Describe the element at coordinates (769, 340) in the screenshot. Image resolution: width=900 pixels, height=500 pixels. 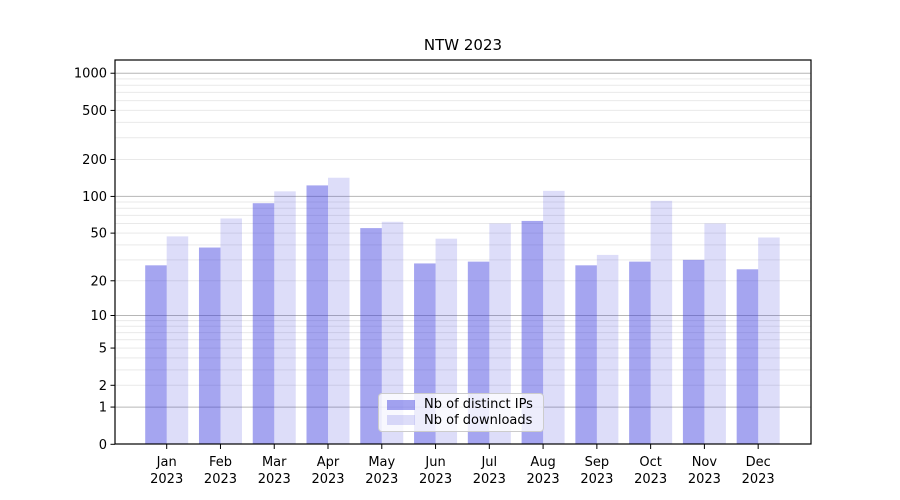
I see `bar-downloads-dec` at that location.